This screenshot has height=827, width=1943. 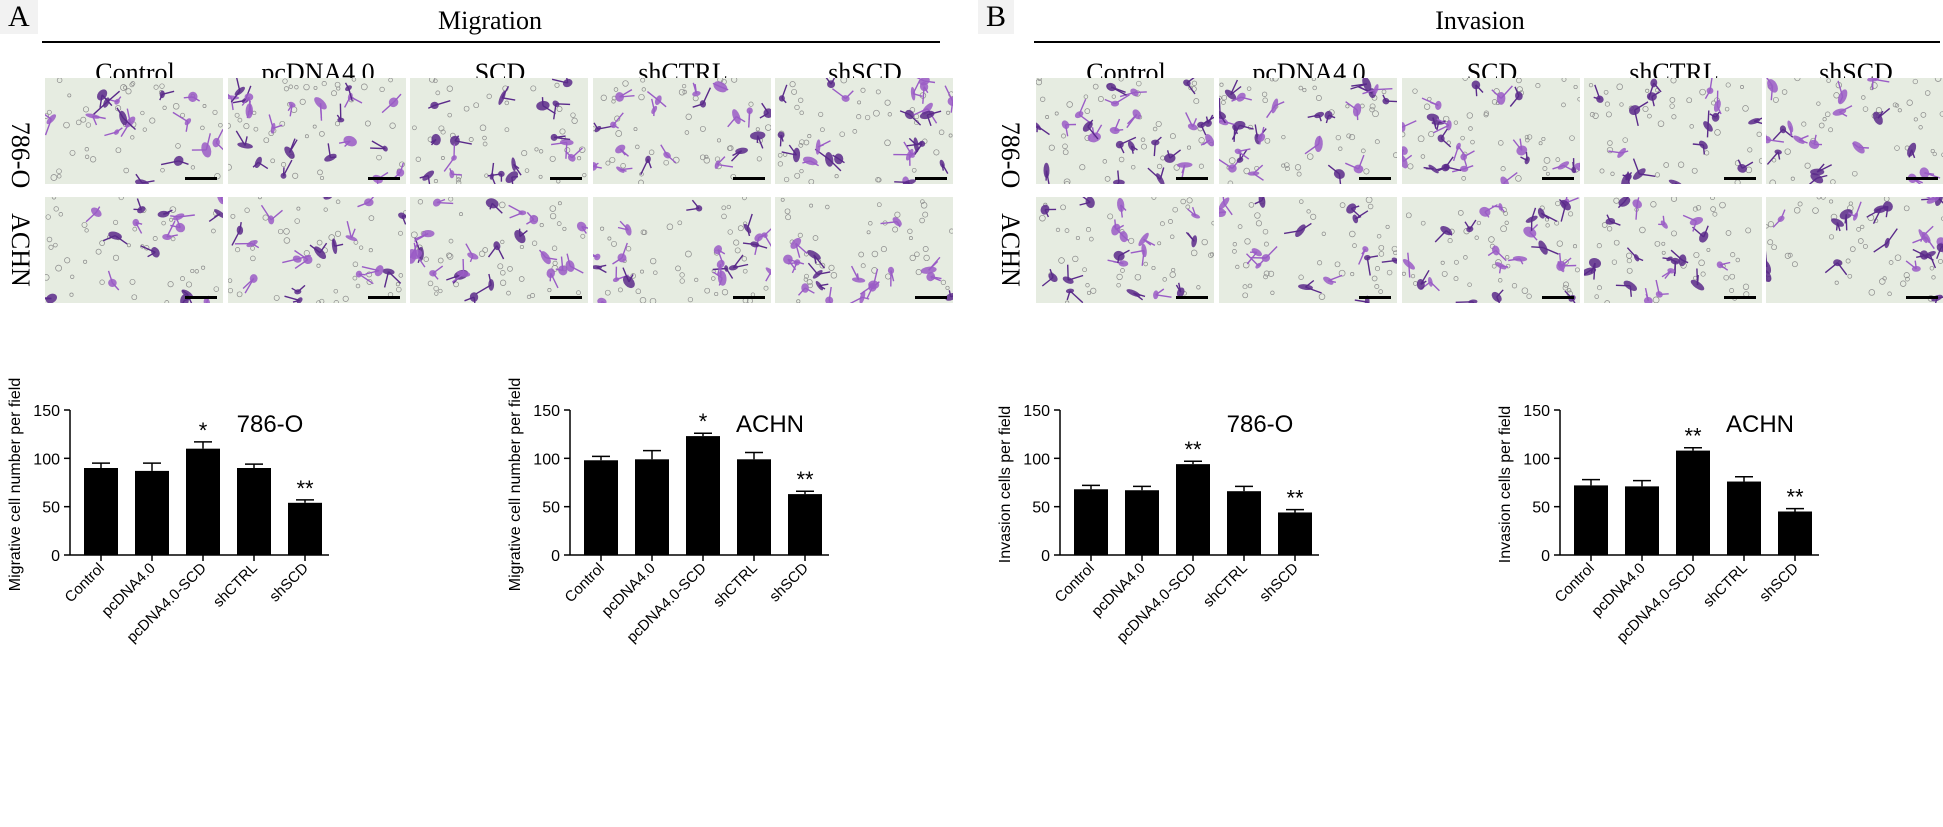 I want to click on row-label-achn-b: ACHN, so click(x=1010, y=250).